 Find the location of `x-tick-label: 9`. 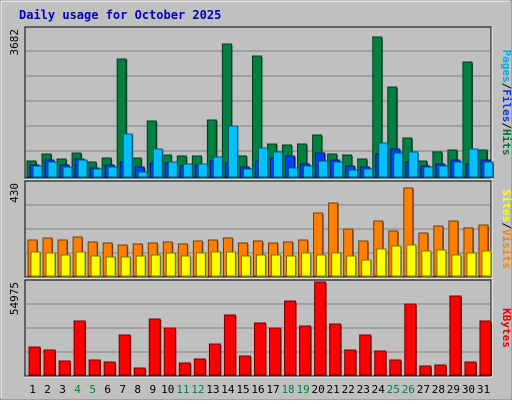

x-tick-label: 9 is located at coordinates (152, 389).